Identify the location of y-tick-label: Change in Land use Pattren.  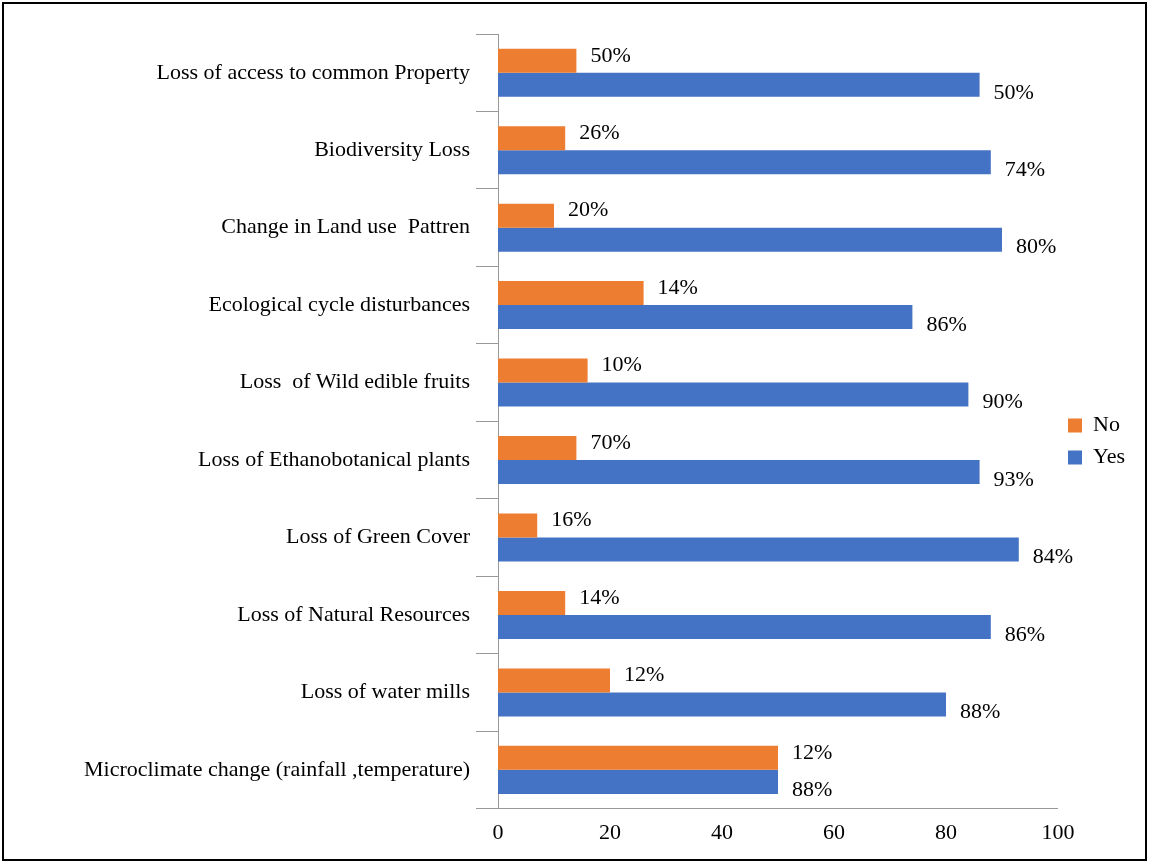
(345, 226).